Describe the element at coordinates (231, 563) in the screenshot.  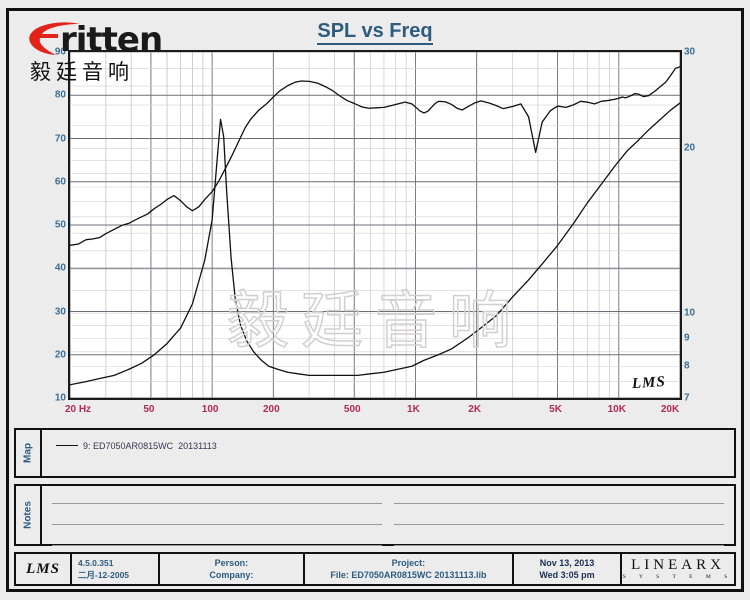
I see `person-label: Person:` at that location.